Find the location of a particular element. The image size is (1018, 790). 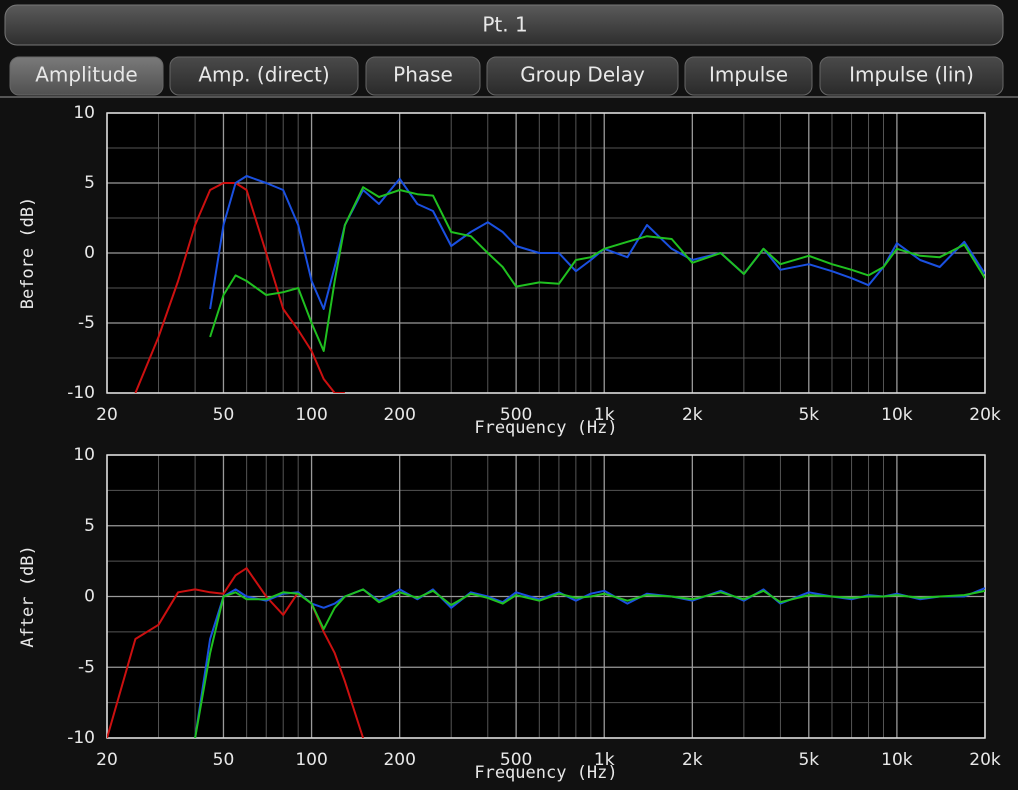

tab-label: Amp. (direct) is located at coordinates (263, 75).